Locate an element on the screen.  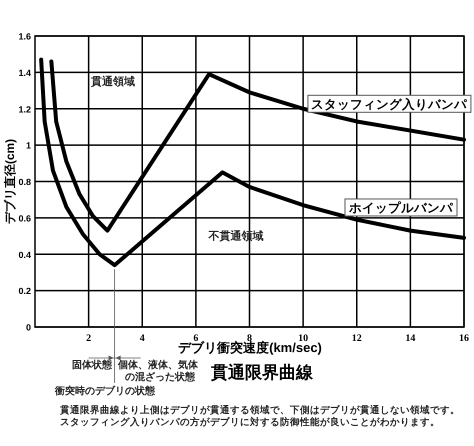
x-tick-label: 4 is located at coordinates (142, 338).